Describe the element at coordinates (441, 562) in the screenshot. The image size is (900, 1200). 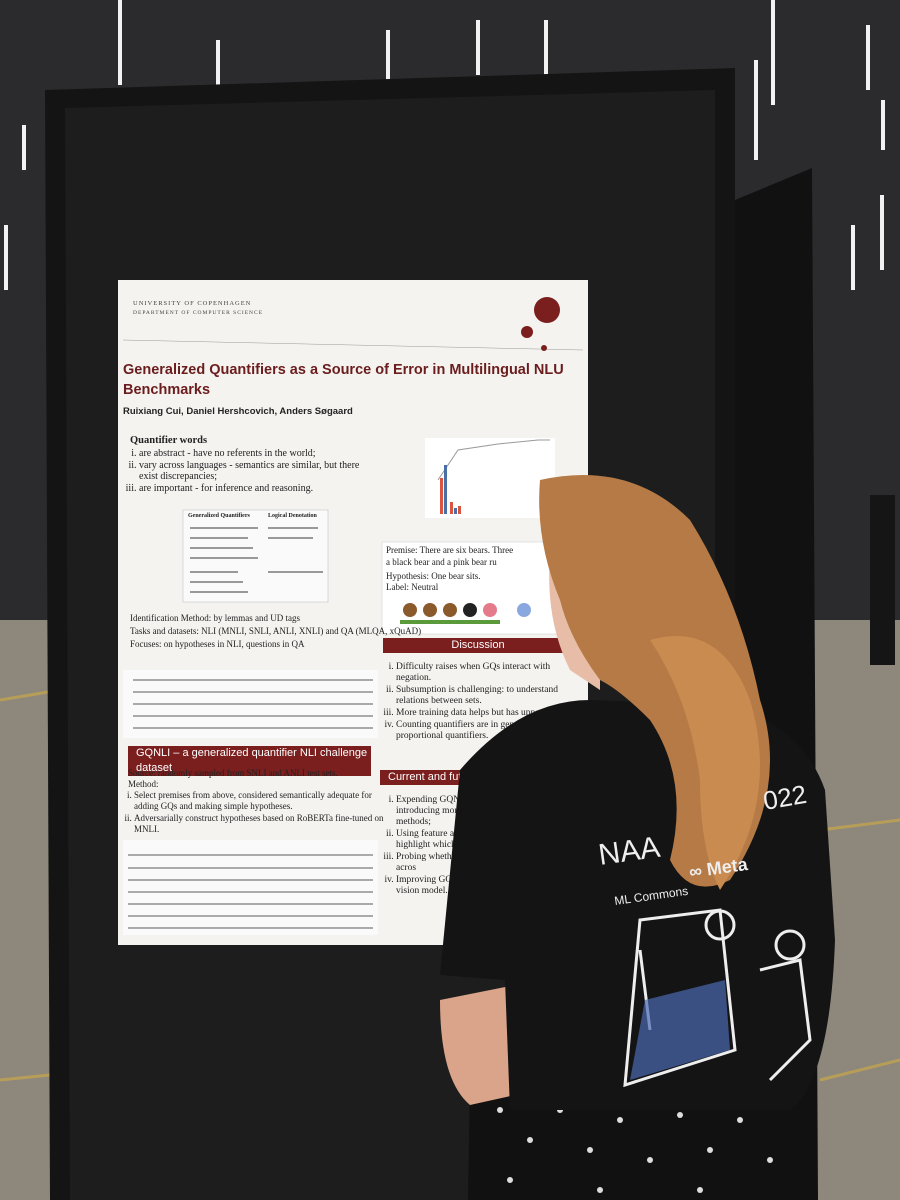
I see `premise: a black bear and a pink bear ru` at that location.